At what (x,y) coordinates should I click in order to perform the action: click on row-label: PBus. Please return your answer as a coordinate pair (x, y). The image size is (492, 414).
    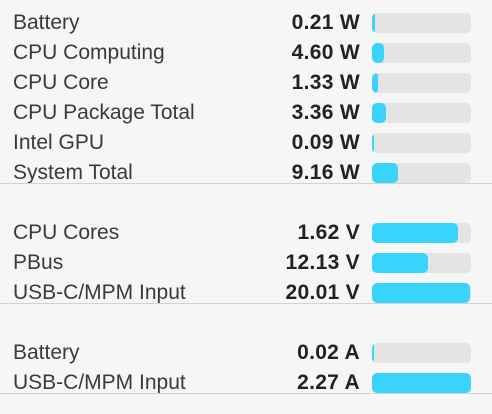
    Looking at the image, I should click on (38, 262).